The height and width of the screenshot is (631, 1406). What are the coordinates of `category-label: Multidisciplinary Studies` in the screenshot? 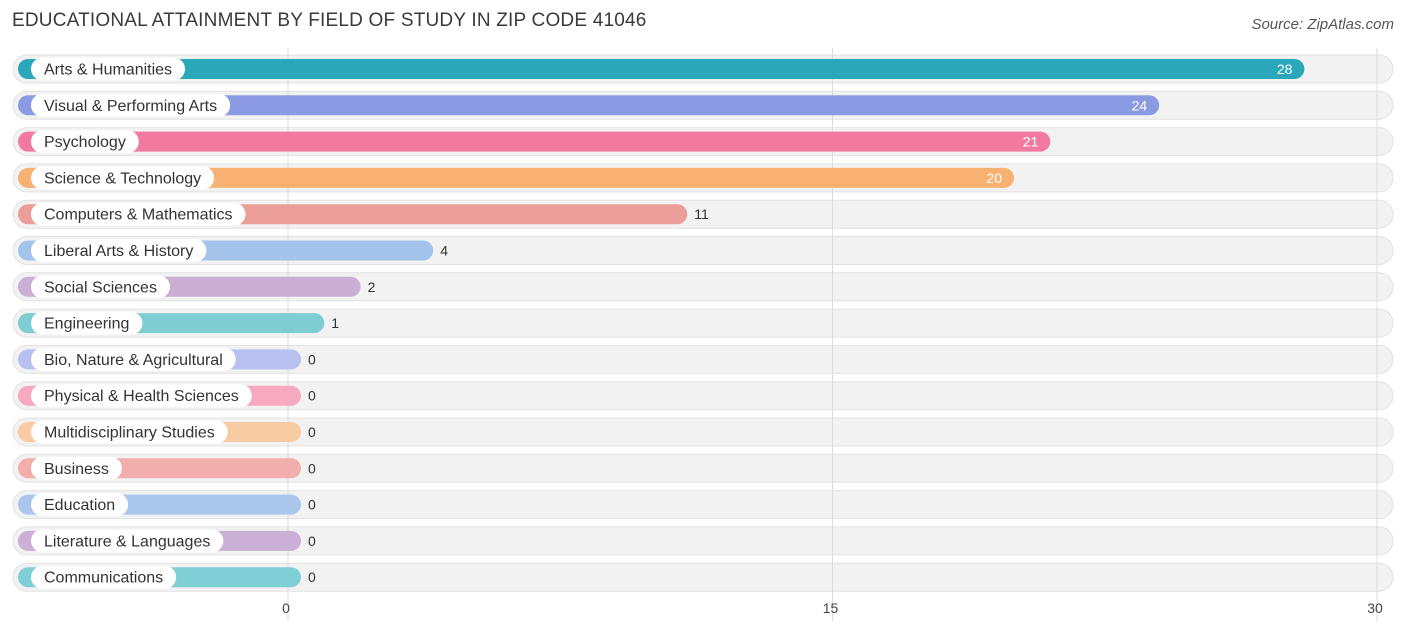 It's located at (129, 433).